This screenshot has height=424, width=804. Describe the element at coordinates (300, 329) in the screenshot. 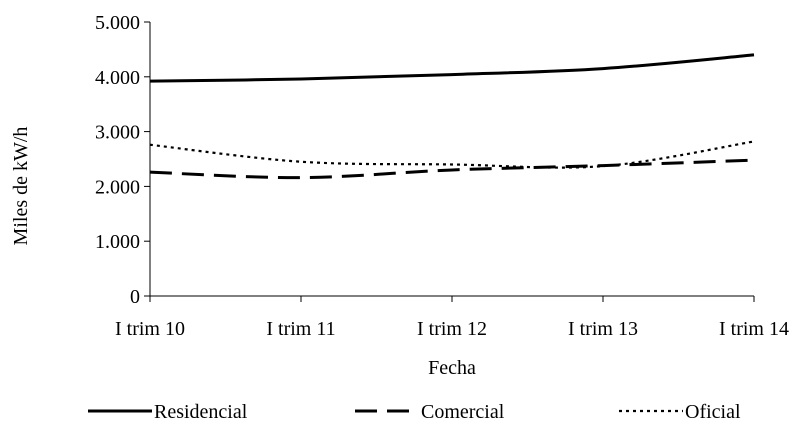

I see `x-tick-label: I trim 11` at that location.